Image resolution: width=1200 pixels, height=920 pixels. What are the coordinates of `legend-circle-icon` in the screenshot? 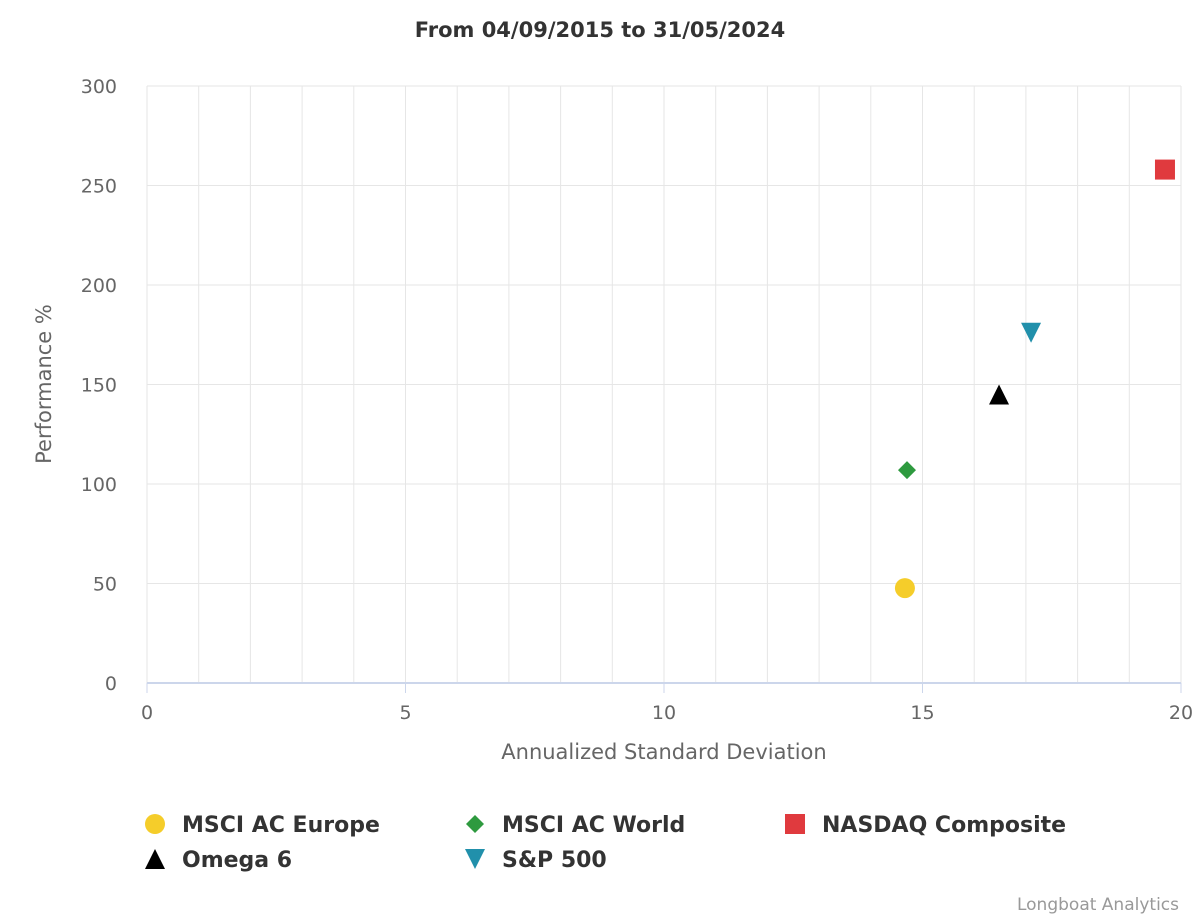 It's located at (155, 824).